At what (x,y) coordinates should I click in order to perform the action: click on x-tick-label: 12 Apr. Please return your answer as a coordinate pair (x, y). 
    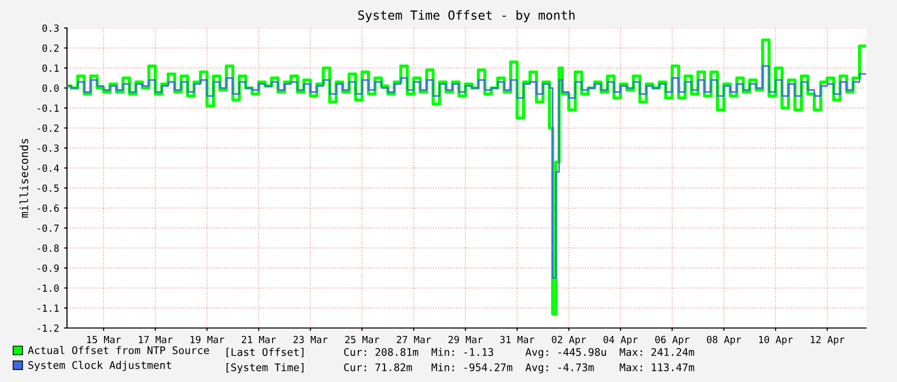
    Looking at the image, I should click on (827, 341).